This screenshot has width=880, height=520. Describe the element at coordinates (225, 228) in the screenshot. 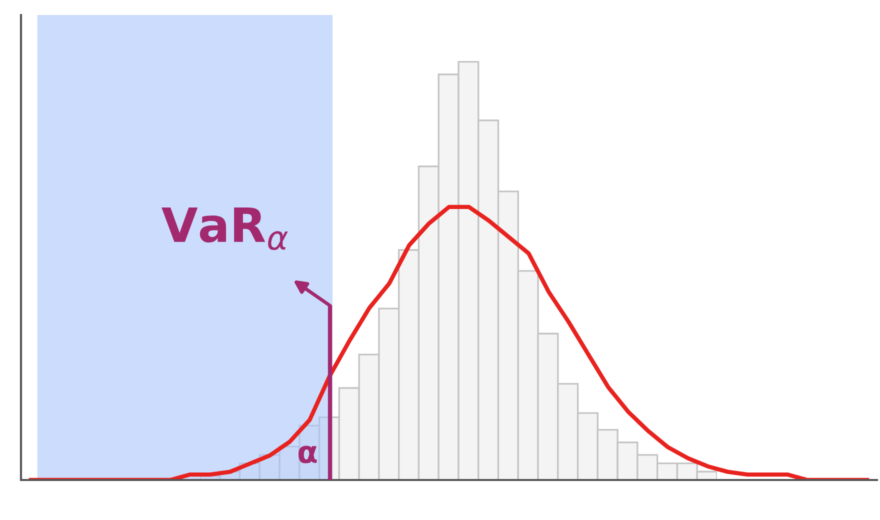

I see `annotation: VaR$_{α}$` at that location.